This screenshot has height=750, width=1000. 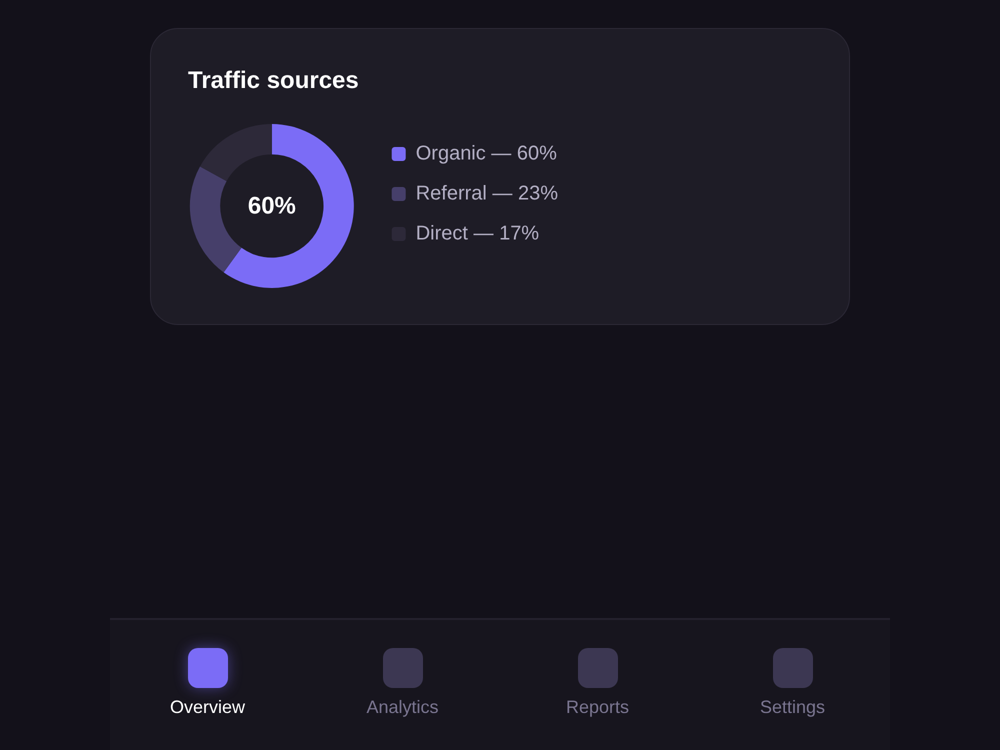 What do you see at coordinates (487, 153) in the screenshot?
I see `legend-label: Organic — 60%` at bounding box center [487, 153].